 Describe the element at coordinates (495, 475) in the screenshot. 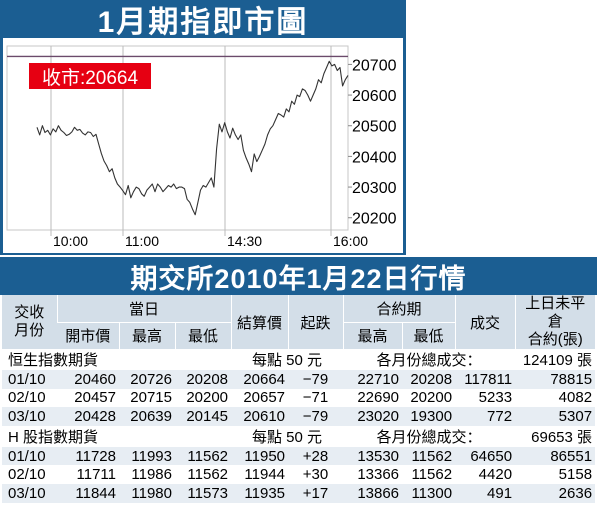

I see `volume: 4420` at that location.